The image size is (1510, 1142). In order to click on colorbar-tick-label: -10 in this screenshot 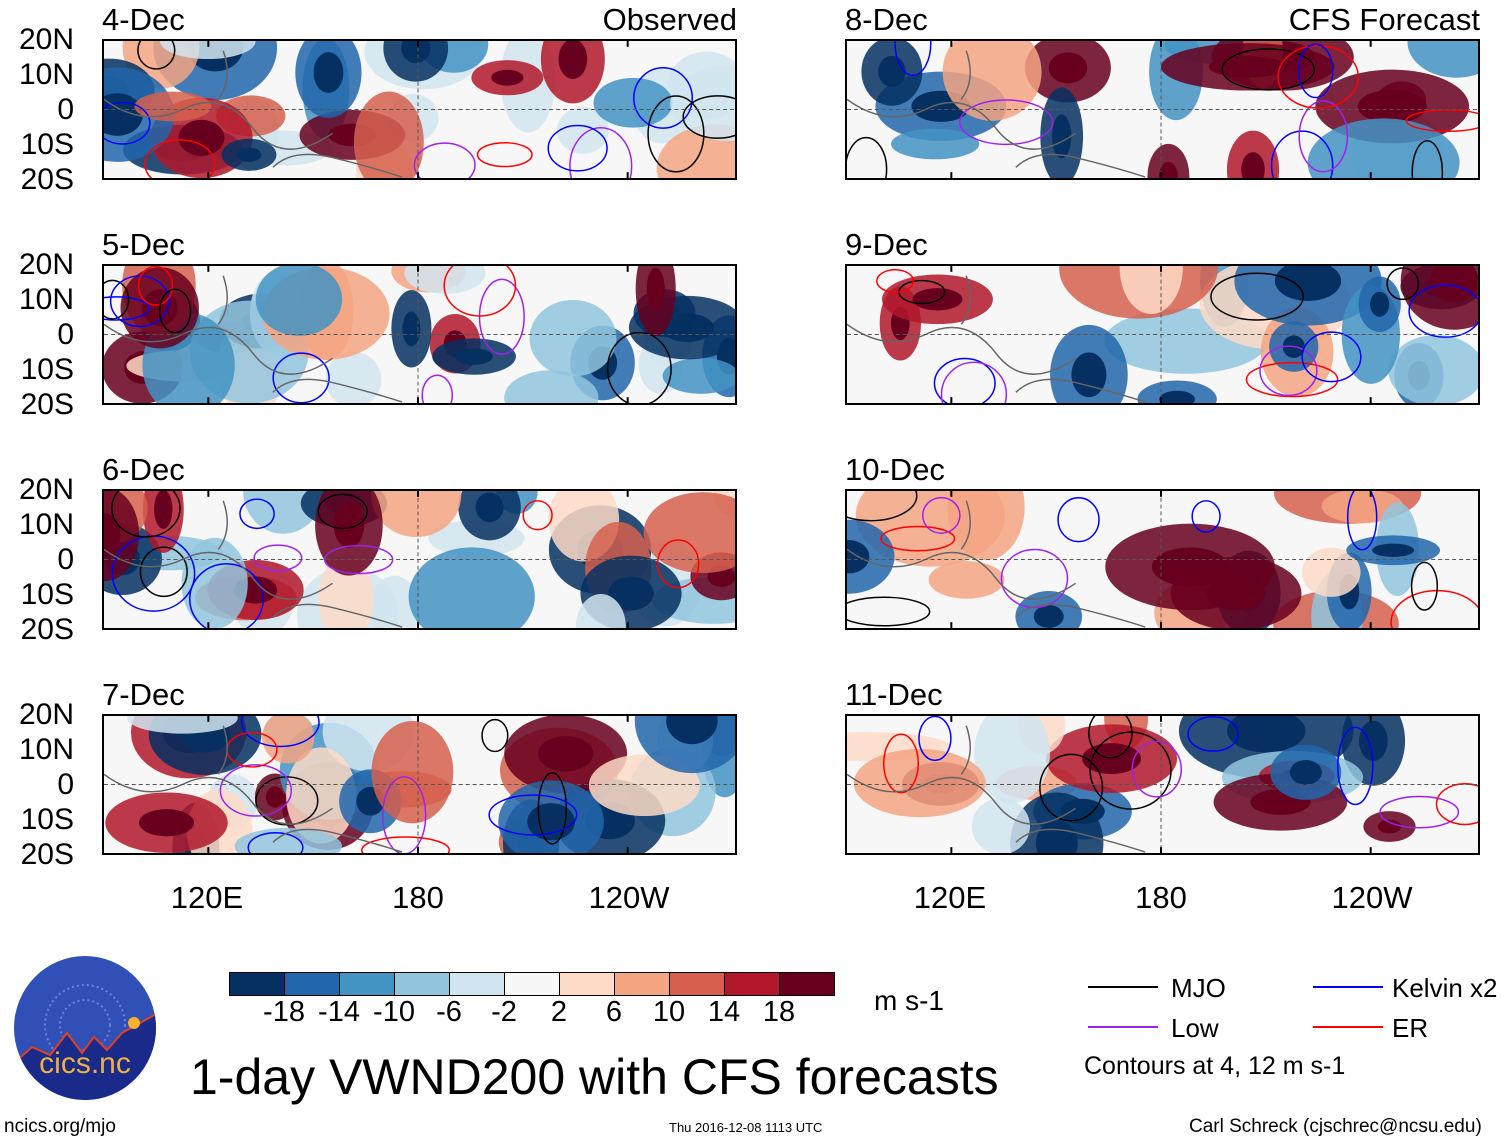, I will do `click(394, 1012)`.